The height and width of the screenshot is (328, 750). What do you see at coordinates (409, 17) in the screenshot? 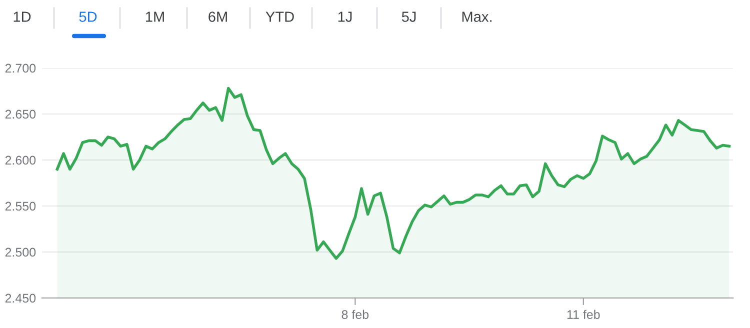
I see `text: 5J` at bounding box center [409, 17].